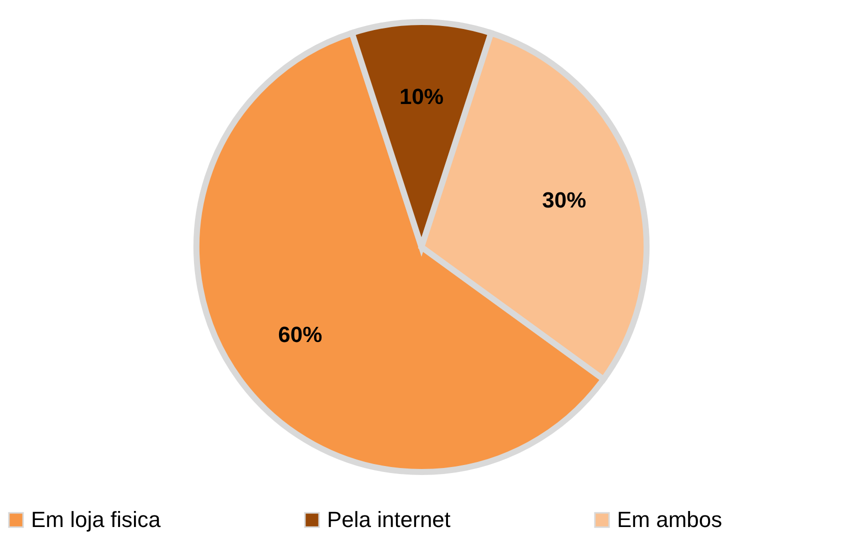  I want to click on legend-label: Pela internet, so click(389, 519).